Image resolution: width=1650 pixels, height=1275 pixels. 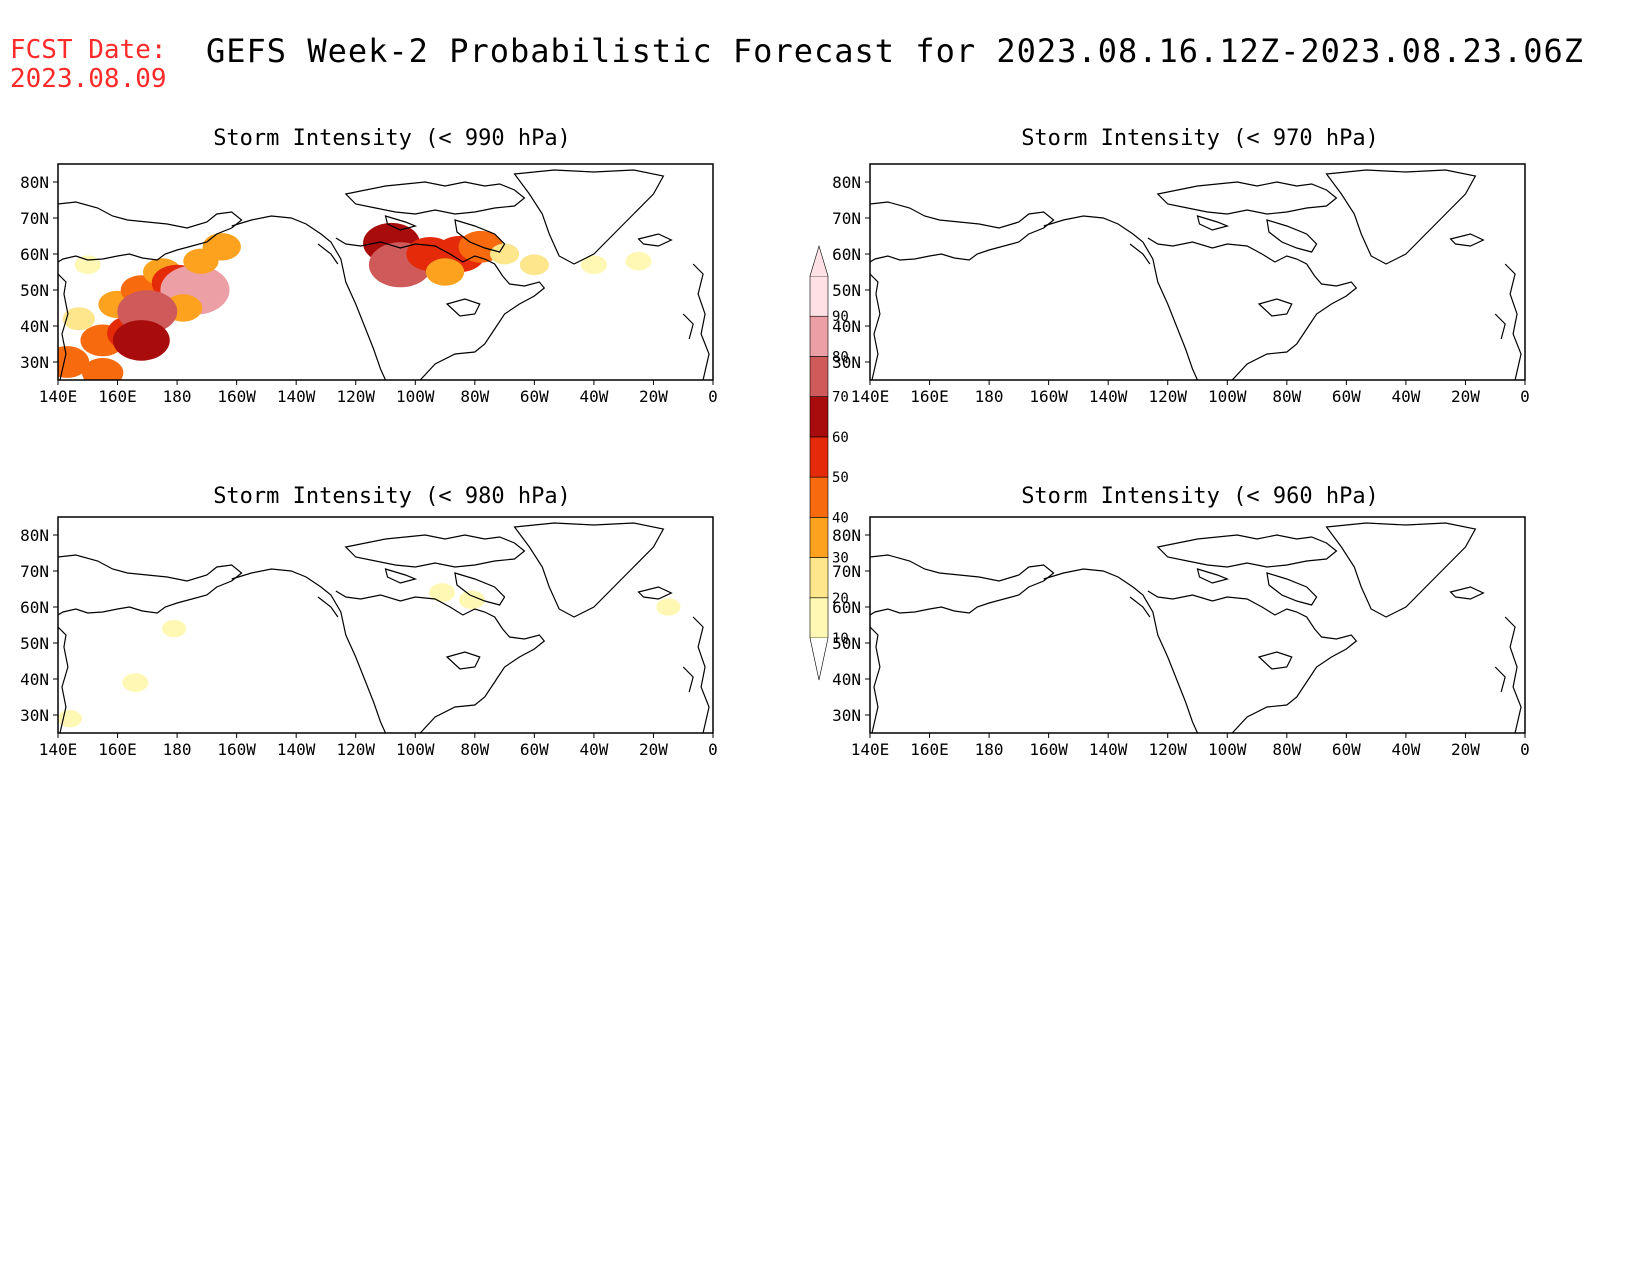 I want to click on colorbar-label: 50, so click(x=840, y=478).